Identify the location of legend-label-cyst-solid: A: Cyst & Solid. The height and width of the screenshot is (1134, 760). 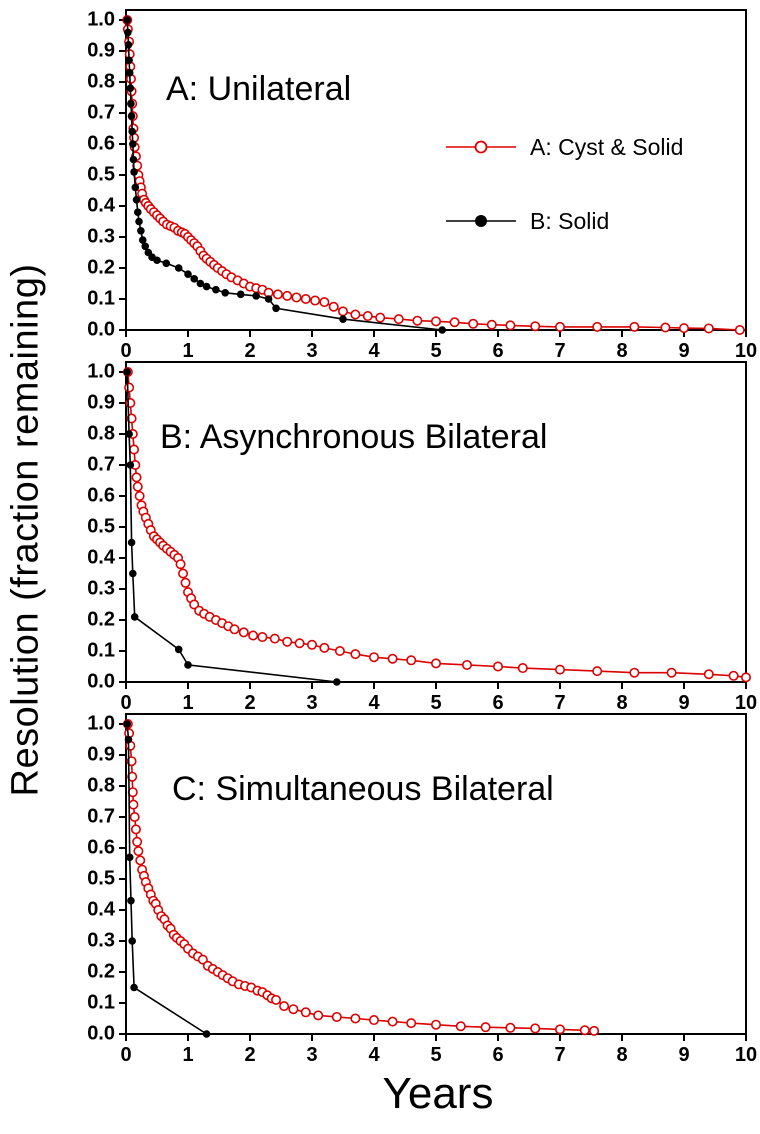
(607, 146).